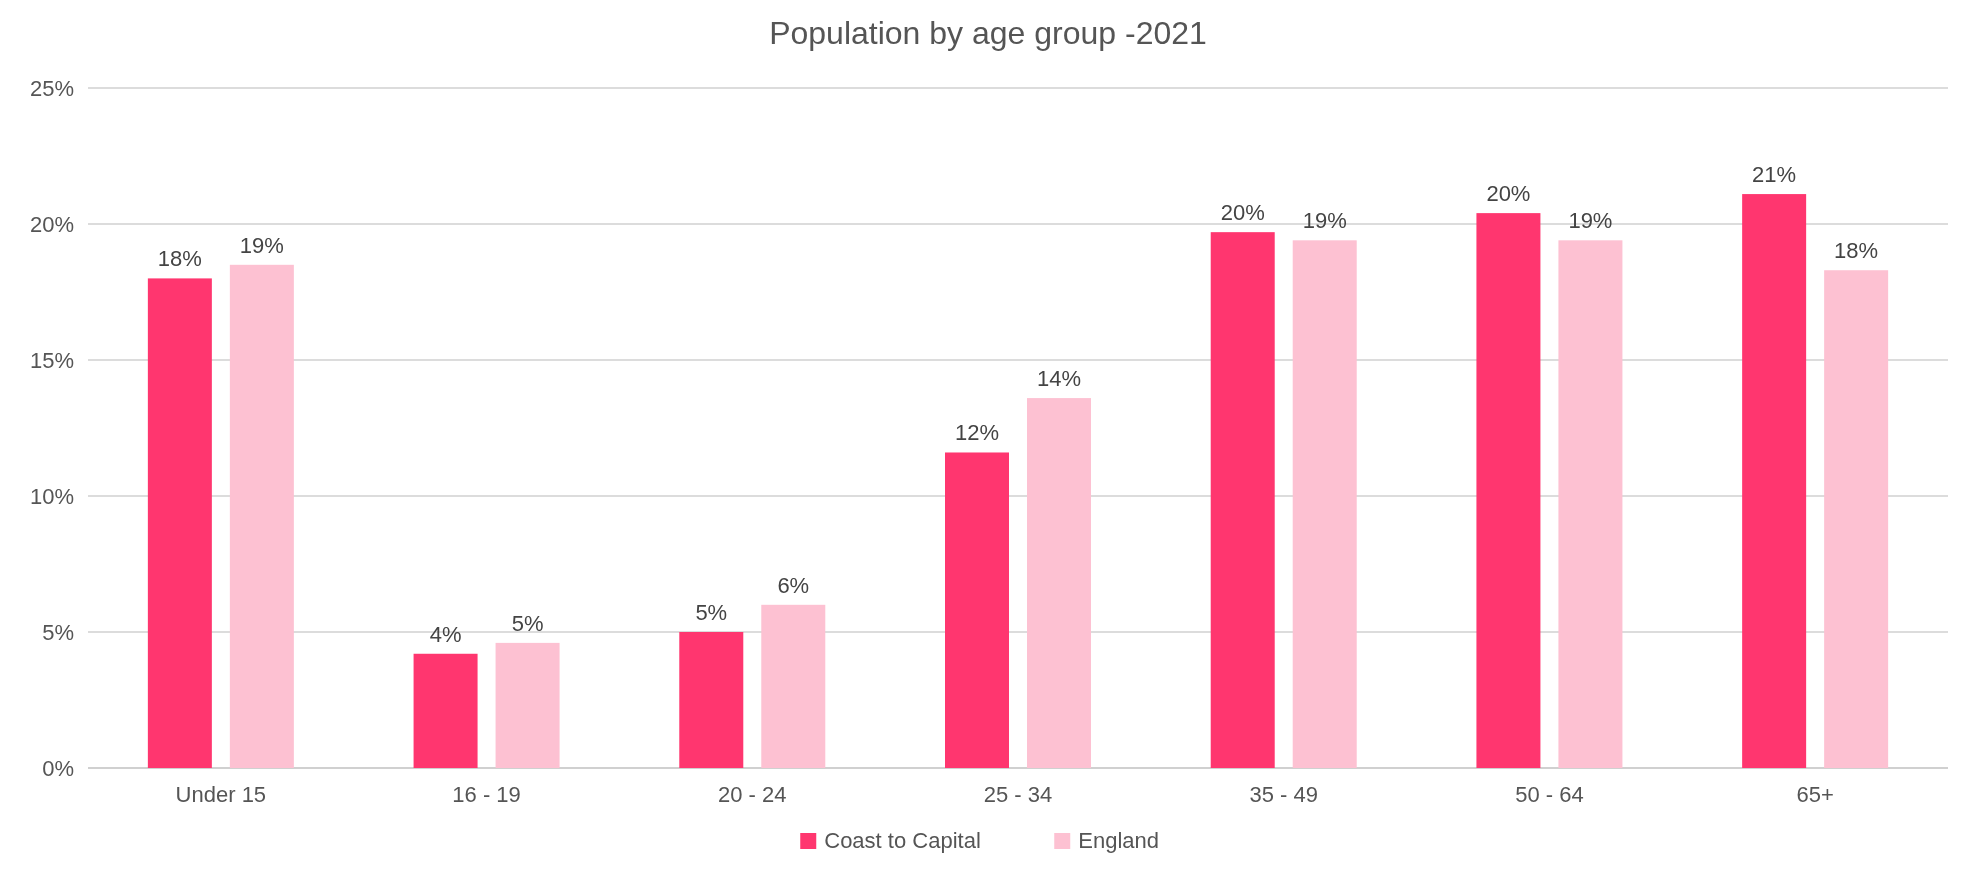  I want to click on legend-label: Coast to Capital, so click(902, 840).